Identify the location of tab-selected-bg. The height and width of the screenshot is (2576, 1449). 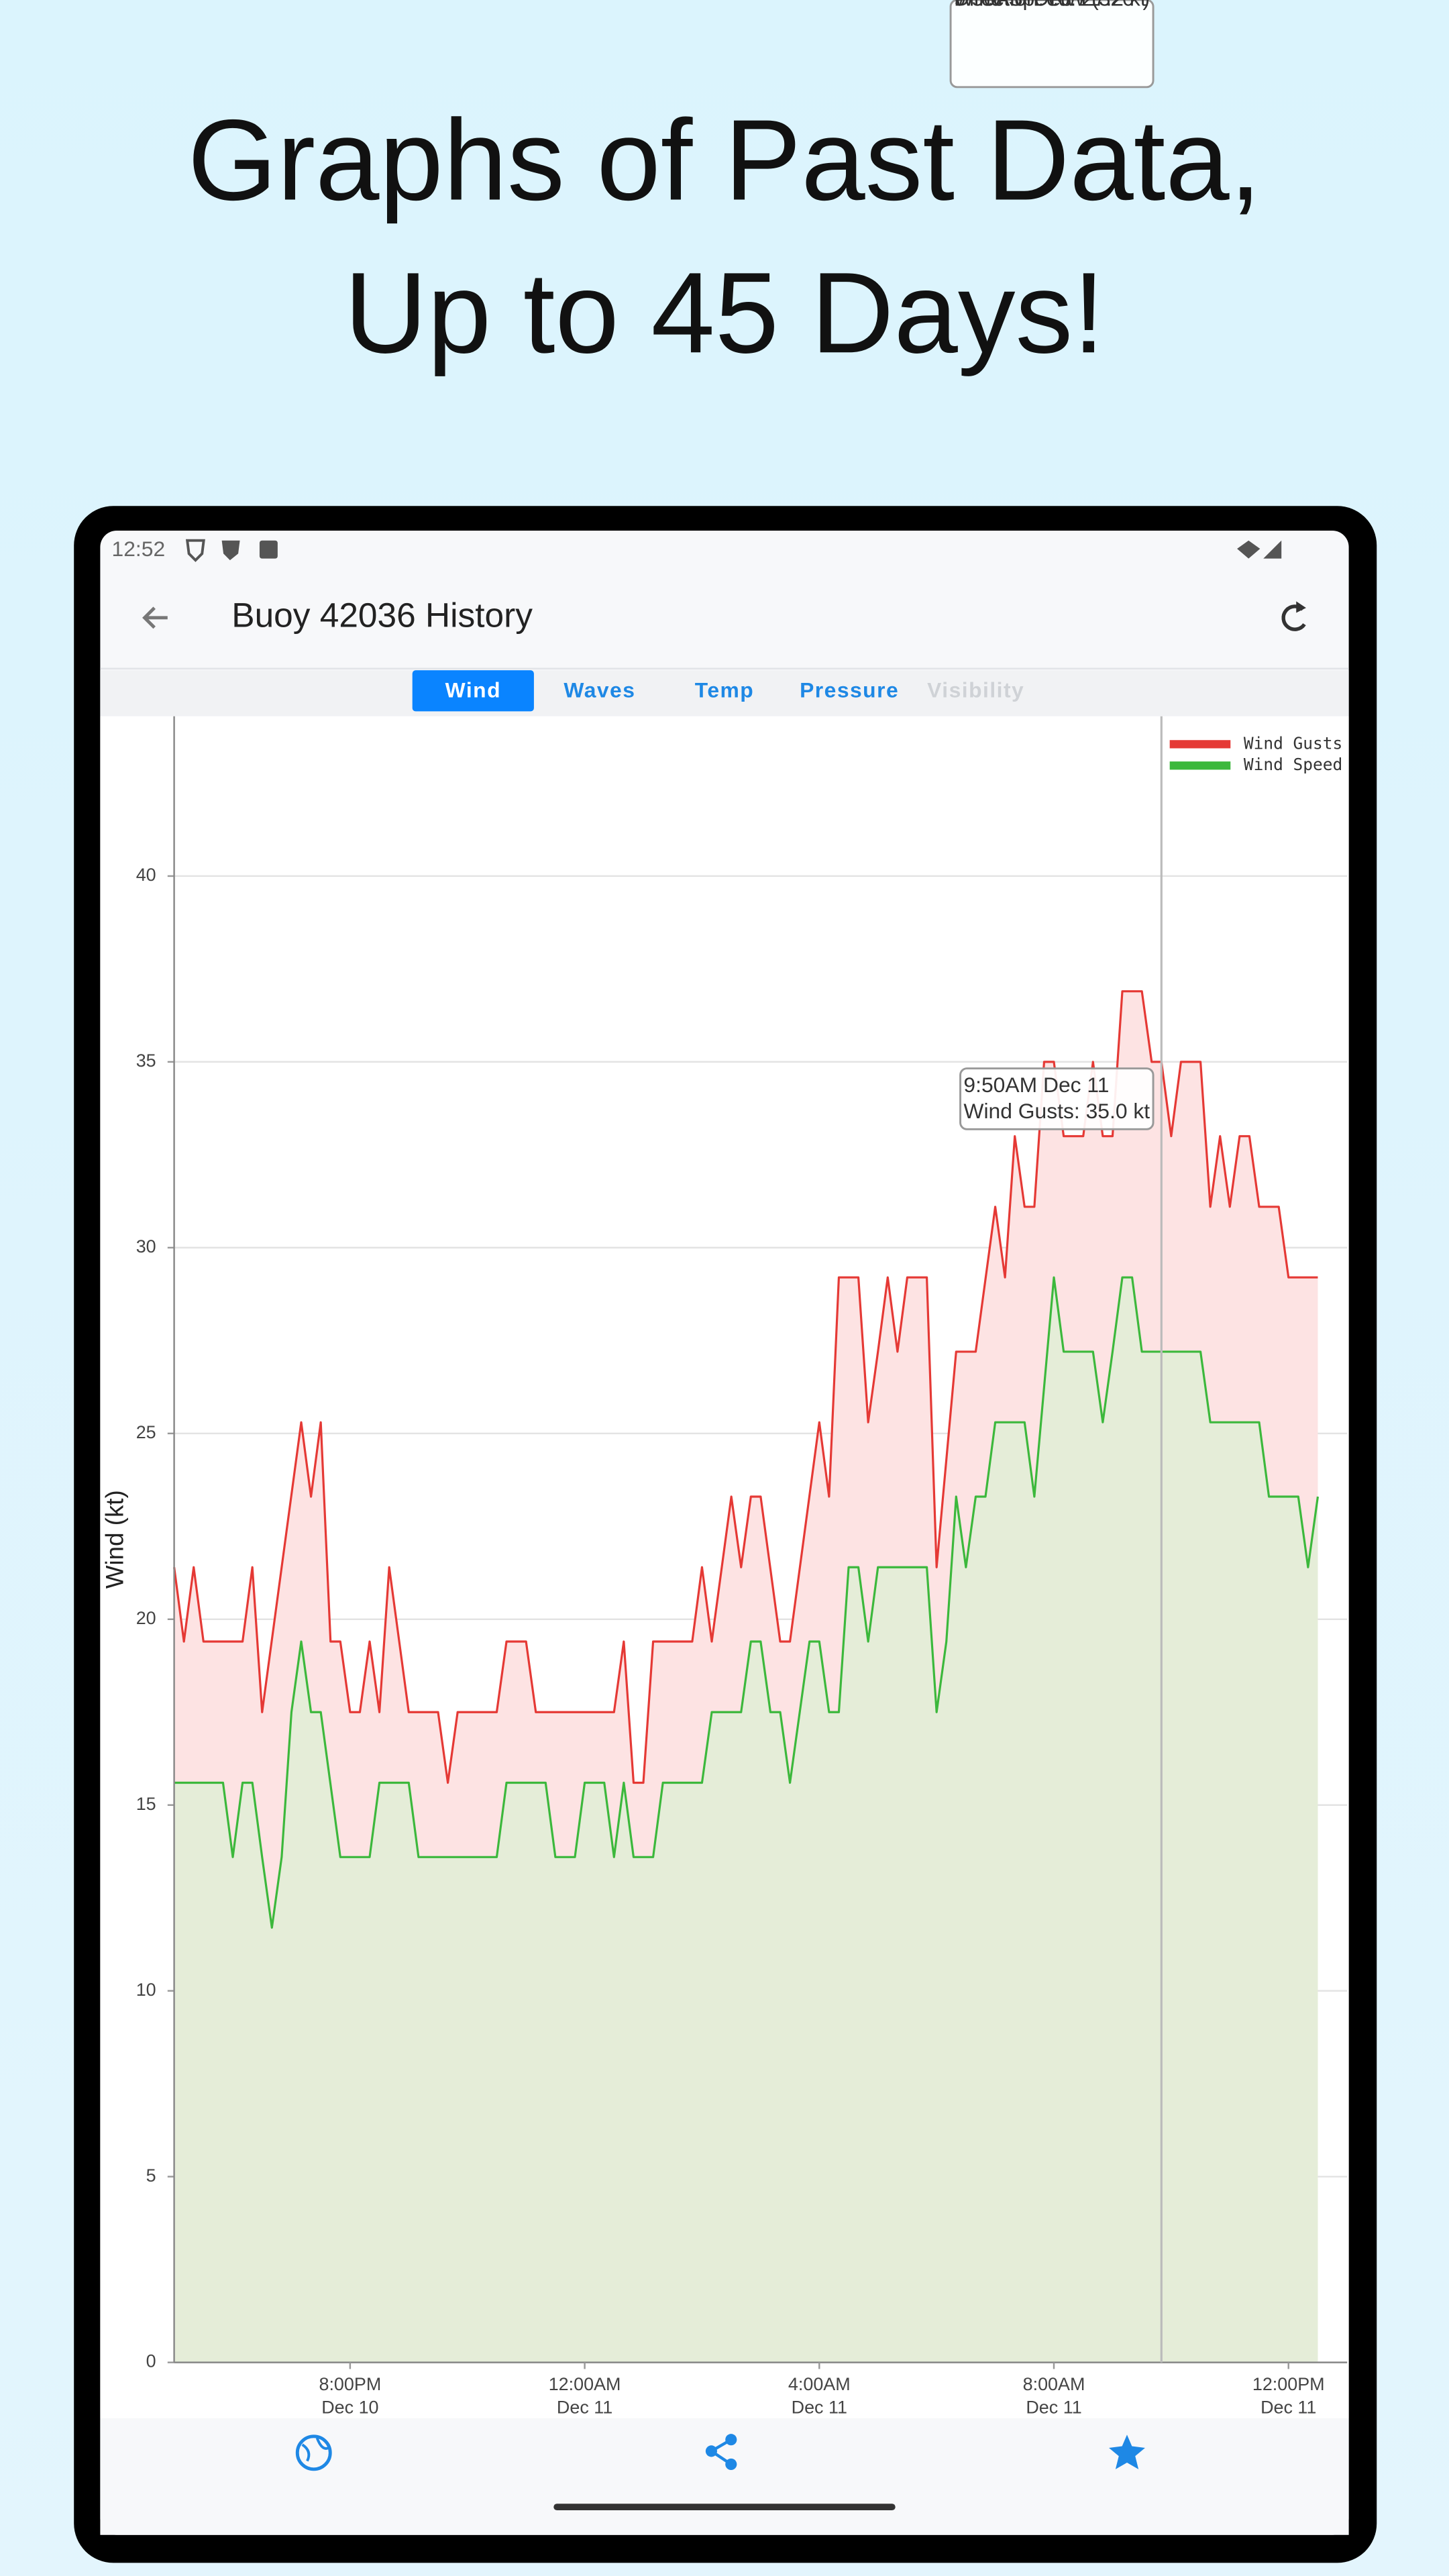
(473, 691).